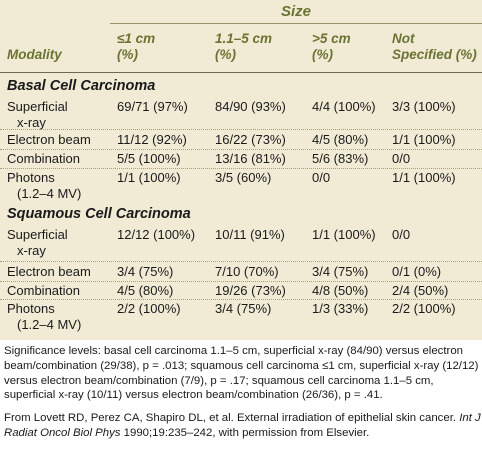 Image resolution: width=482 pixels, height=455 pixels. I want to click on header-bottom-rule, so click(241, 72).